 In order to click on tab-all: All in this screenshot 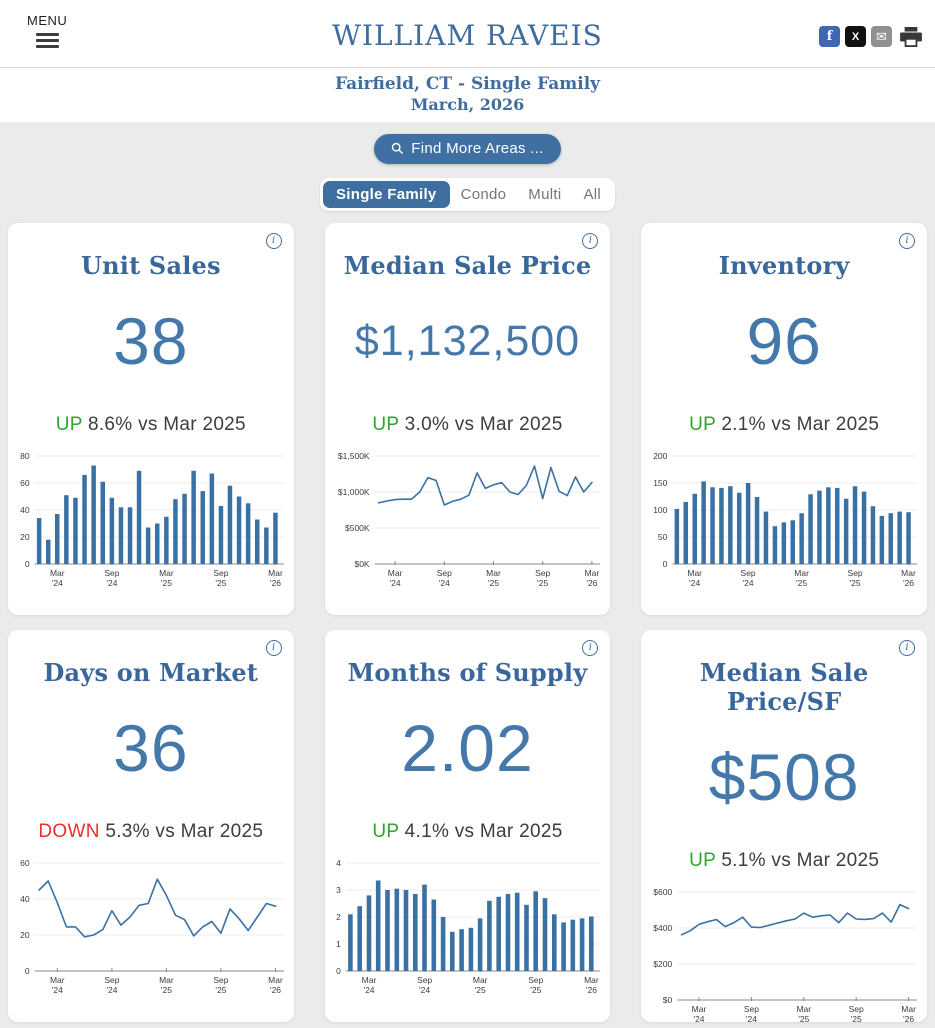, I will do `click(592, 194)`.